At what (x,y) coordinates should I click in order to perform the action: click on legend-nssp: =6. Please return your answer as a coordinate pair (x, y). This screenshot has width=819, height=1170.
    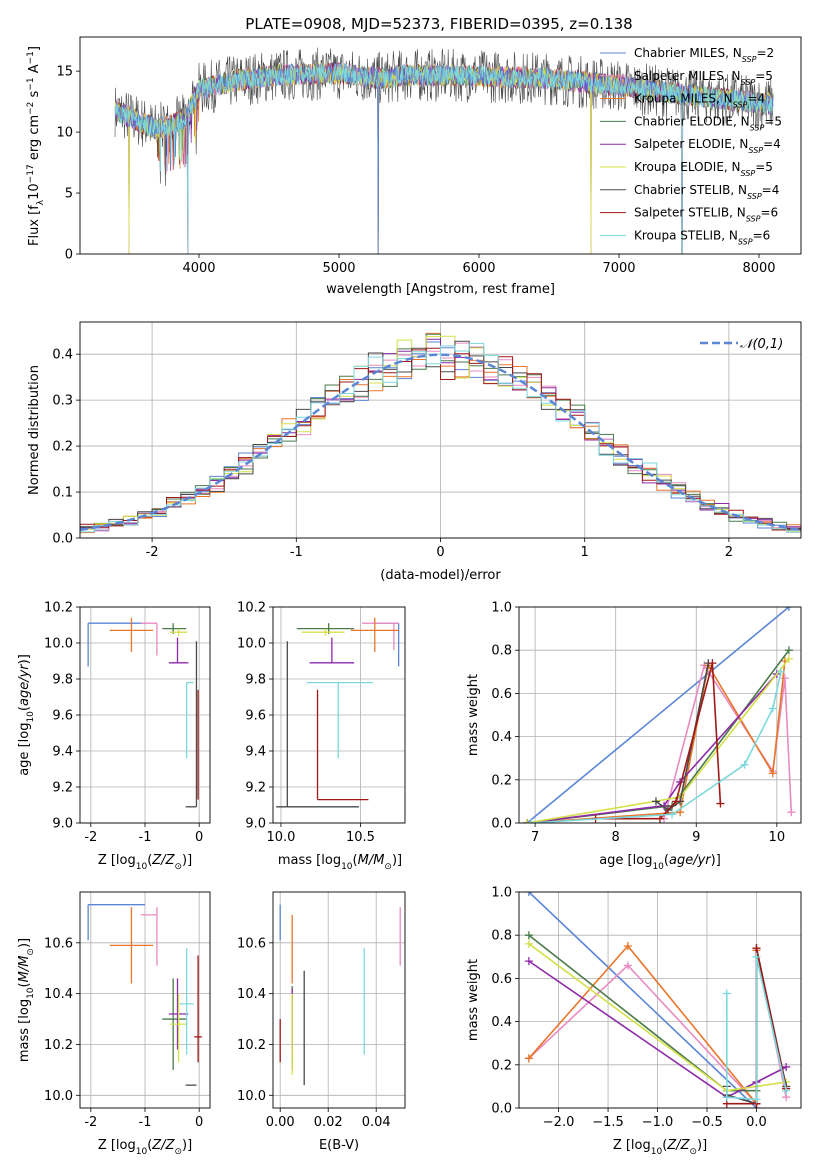
    Looking at the image, I should click on (769, 213).